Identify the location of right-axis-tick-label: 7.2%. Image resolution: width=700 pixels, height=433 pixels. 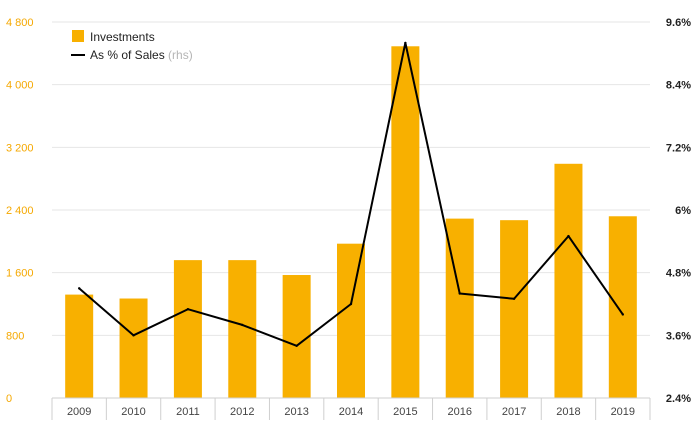
(678, 148).